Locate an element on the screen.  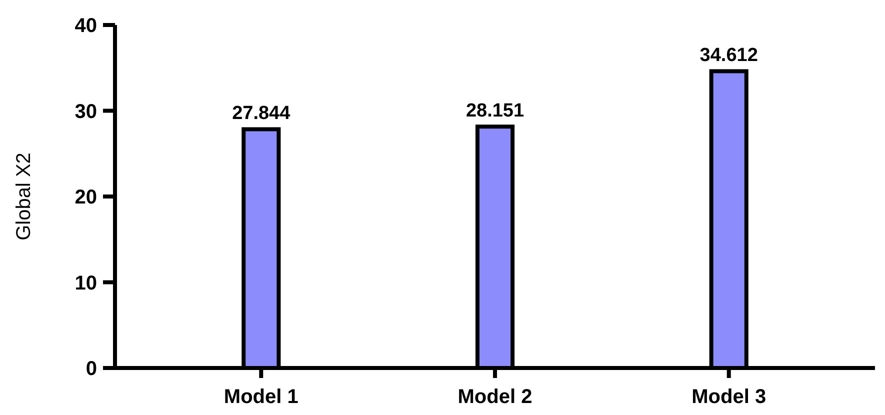
data-label: 27.844 is located at coordinates (261, 113).